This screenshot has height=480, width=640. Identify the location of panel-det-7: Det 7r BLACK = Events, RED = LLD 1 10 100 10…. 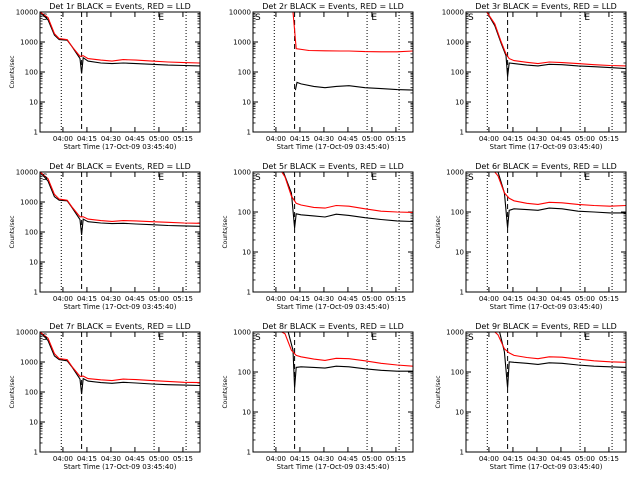
(105, 396).